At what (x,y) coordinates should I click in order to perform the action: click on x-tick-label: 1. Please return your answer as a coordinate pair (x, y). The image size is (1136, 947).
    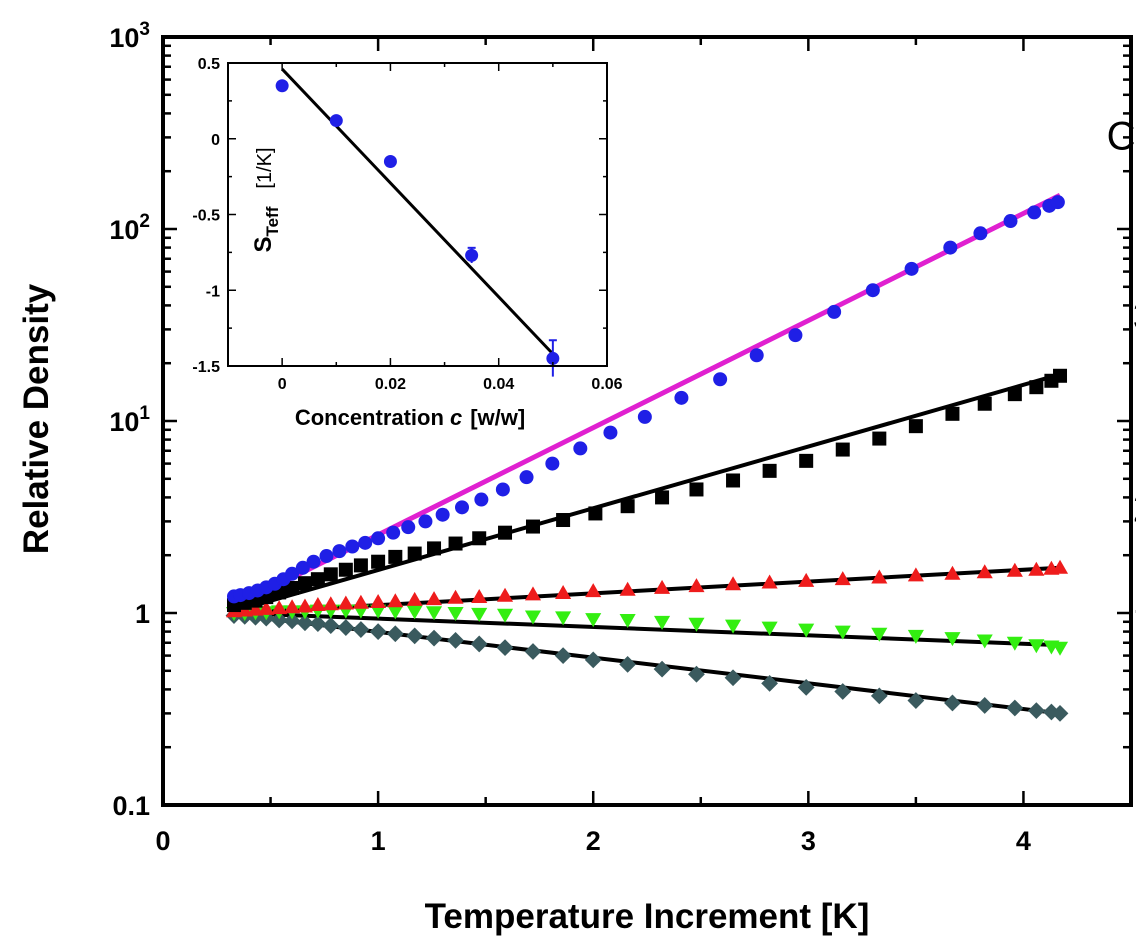
    Looking at the image, I should click on (378, 841).